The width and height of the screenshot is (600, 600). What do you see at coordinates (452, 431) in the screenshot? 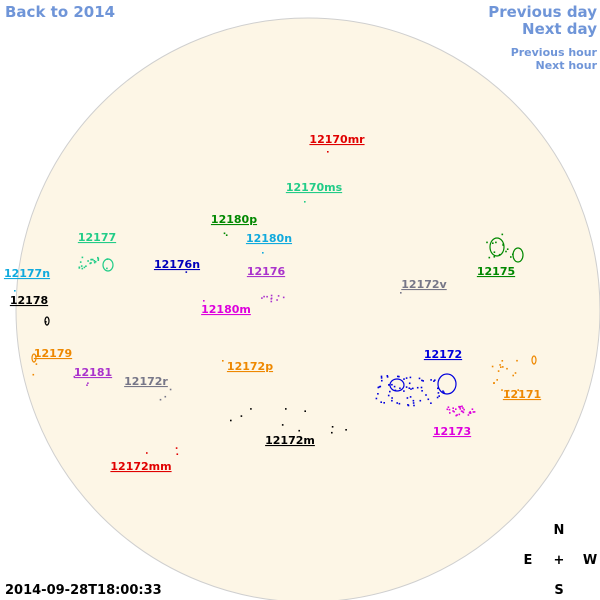
I see `region-label: 12173` at bounding box center [452, 431].